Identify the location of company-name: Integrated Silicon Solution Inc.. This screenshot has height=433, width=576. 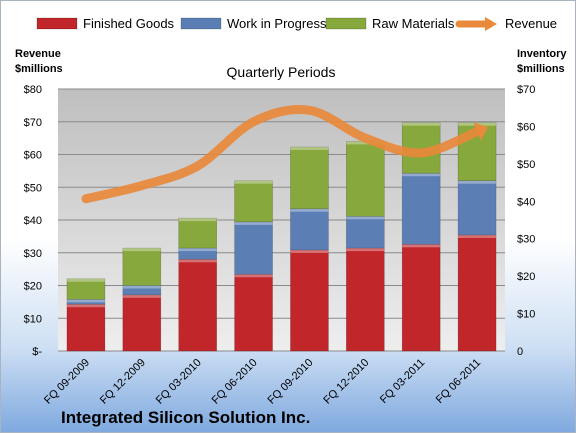
(185, 417).